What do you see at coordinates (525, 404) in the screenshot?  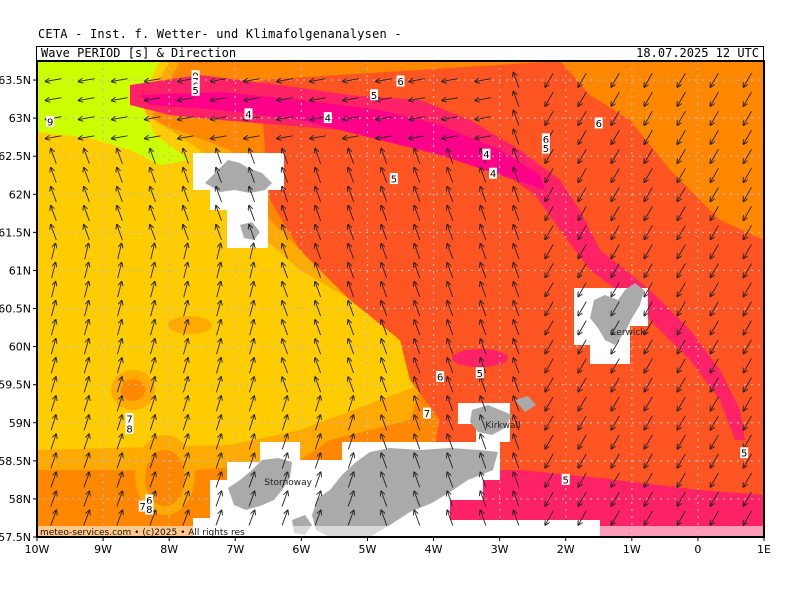 I see `orkney-north` at bounding box center [525, 404].